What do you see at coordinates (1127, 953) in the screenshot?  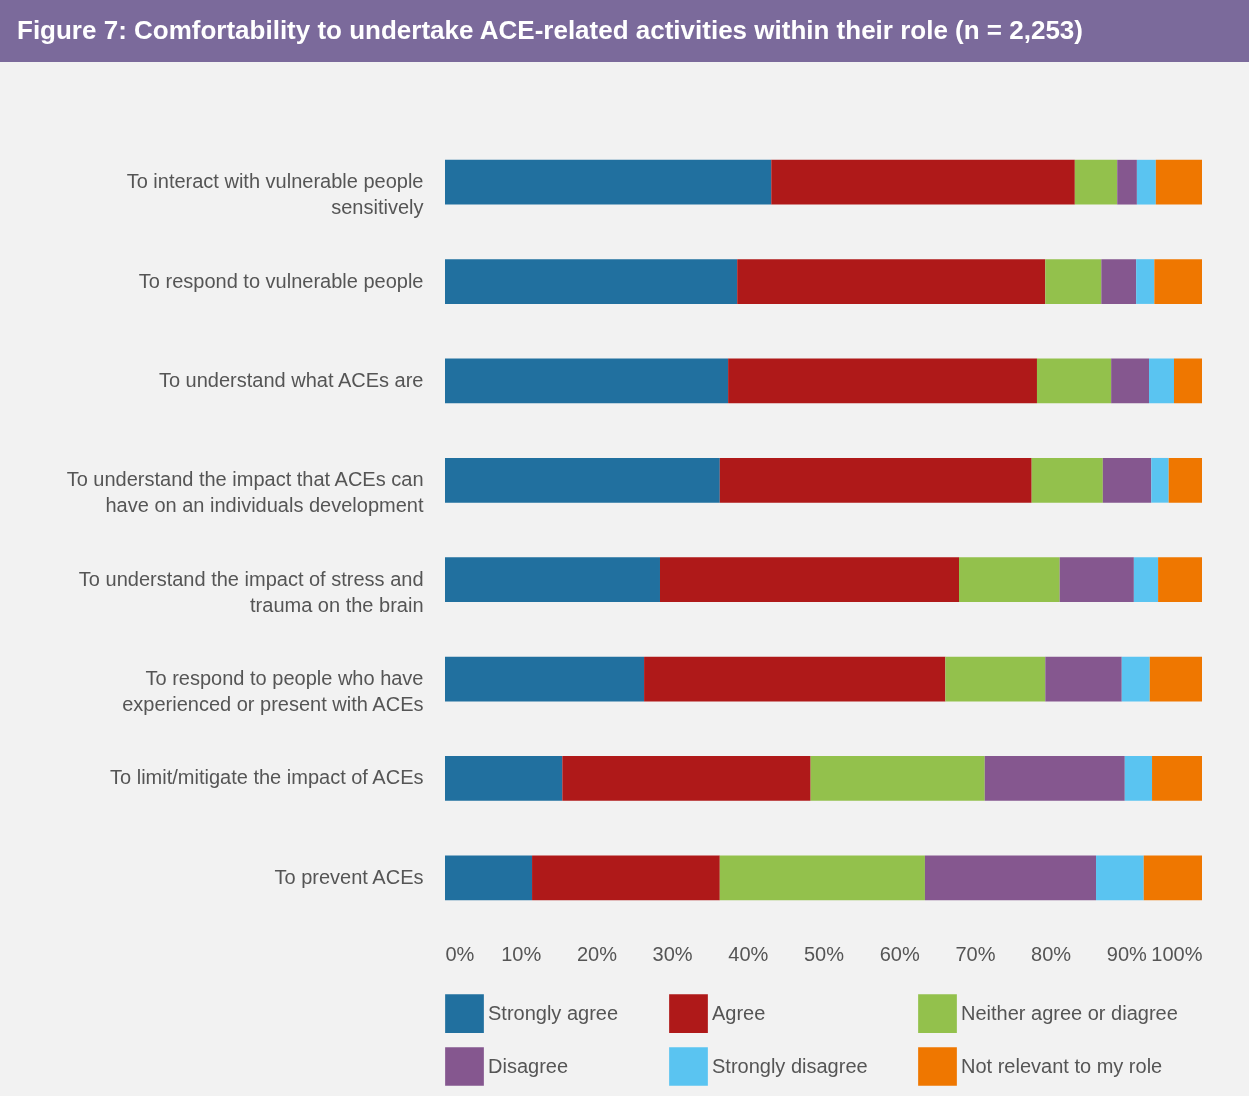 I see `x-tick-label: 90%` at bounding box center [1127, 953].